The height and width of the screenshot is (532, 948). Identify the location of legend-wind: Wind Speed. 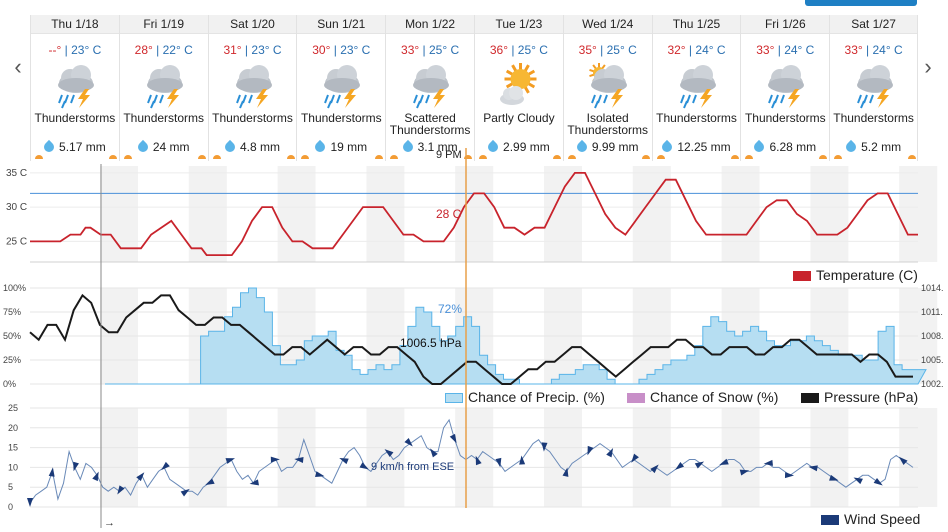
(870, 519).